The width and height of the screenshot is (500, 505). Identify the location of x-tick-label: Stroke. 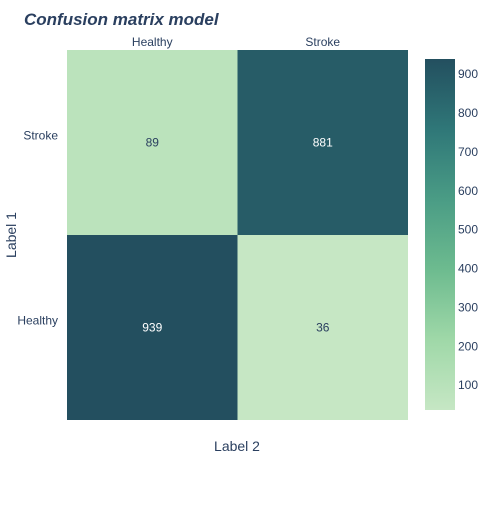
(322, 42).